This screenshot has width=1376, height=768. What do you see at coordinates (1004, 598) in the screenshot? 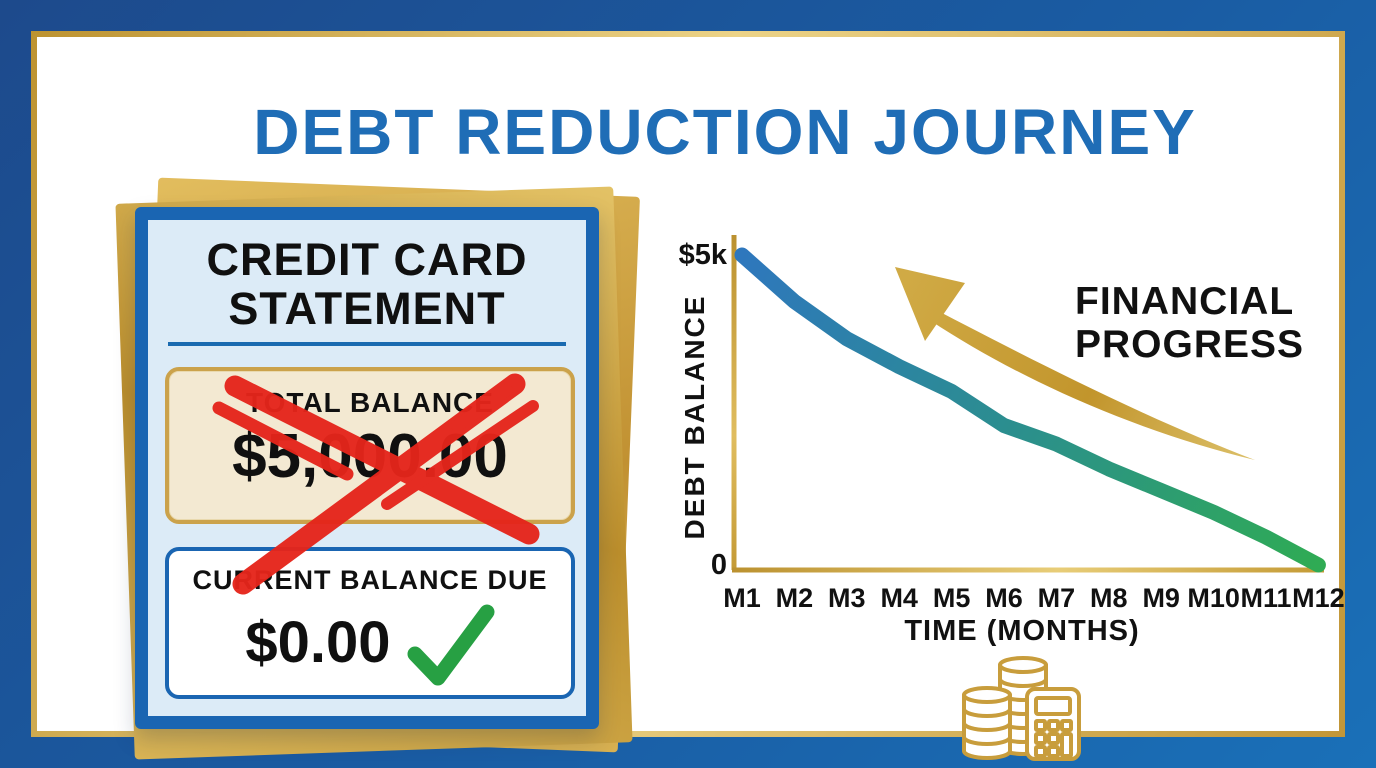
I see `x-tick-label: M6` at bounding box center [1004, 598].